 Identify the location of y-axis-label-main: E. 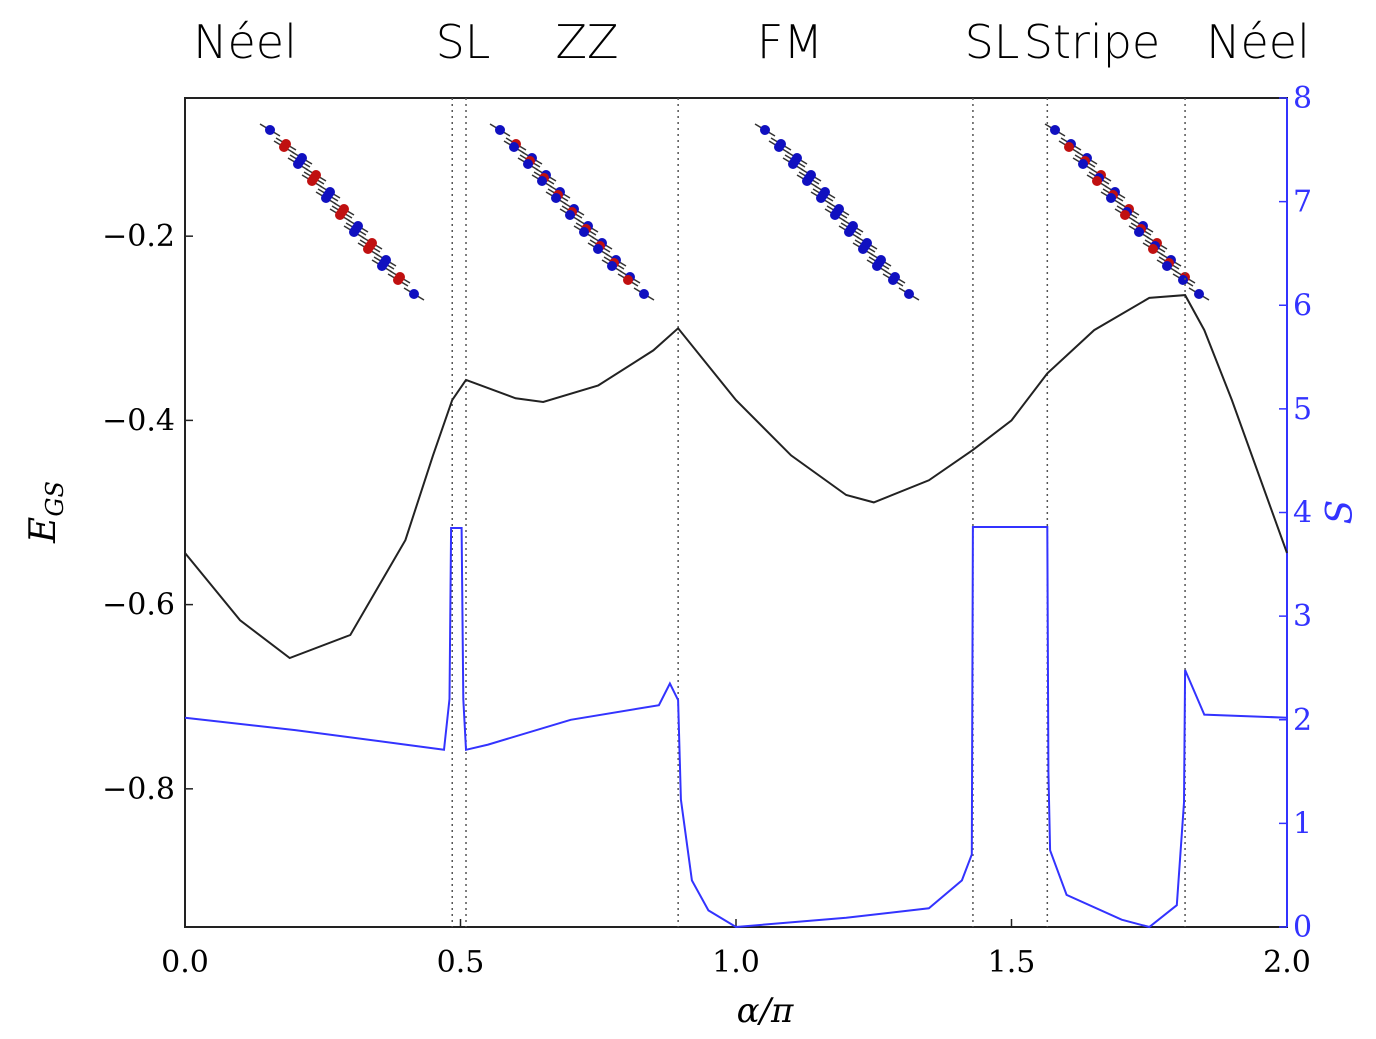
(43, 530).